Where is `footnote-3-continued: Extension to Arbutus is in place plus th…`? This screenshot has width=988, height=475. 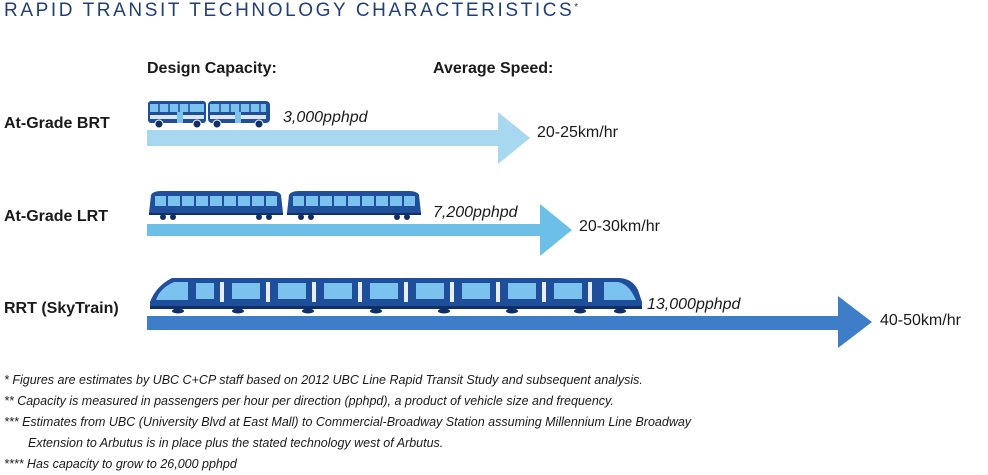
footnote-3-continued: Extension to Arbutus is in place plus th… is located at coordinates (236, 443).